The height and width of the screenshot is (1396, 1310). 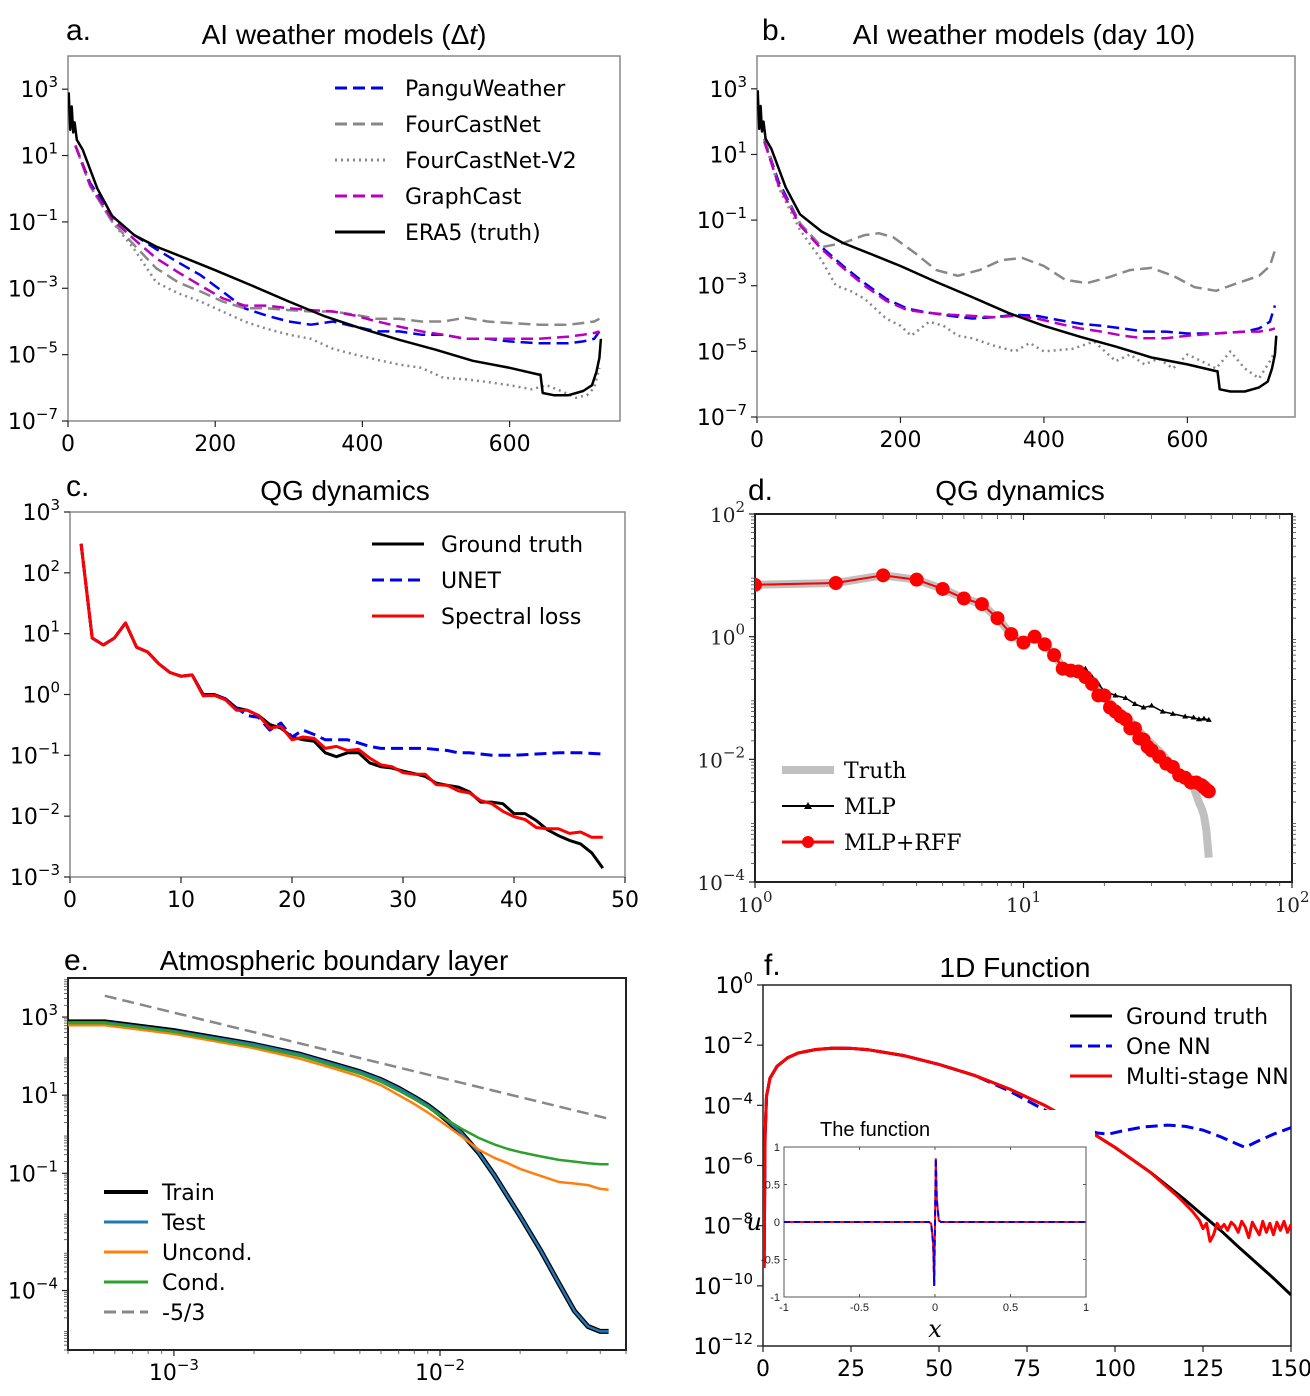 I want to click on inset-xlabel: x, so click(x=935, y=1329).